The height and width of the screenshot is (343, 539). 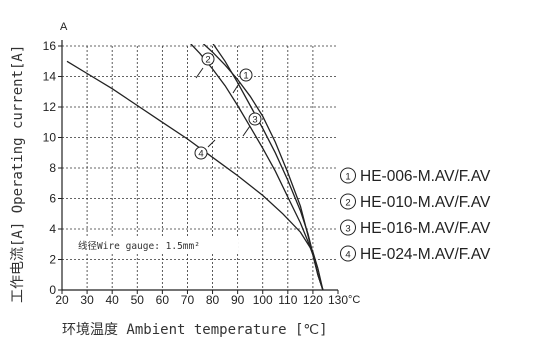 What do you see at coordinates (113, 300) in the screenshot?
I see `x-tick-label: 40` at bounding box center [113, 300].